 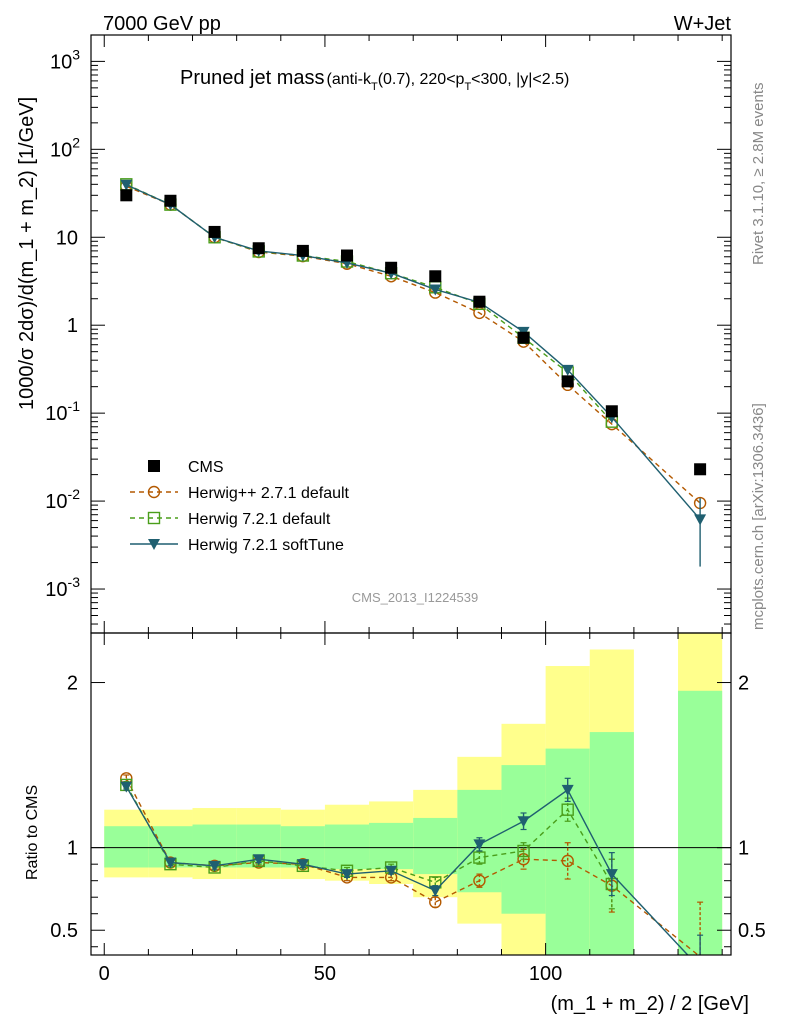 What do you see at coordinates (743, 849) in the screenshot?
I see `ratio-tick-label-right-1: 1` at bounding box center [743, 849].